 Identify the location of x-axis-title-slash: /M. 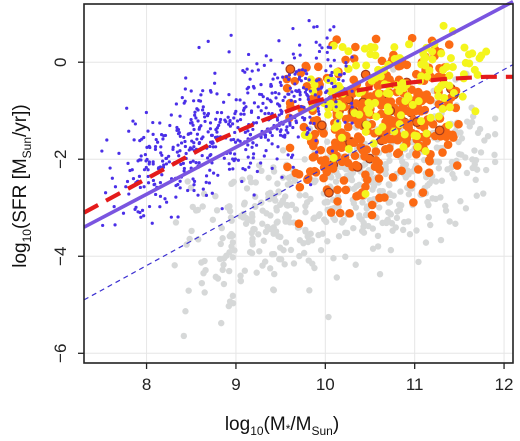
(300, 424).